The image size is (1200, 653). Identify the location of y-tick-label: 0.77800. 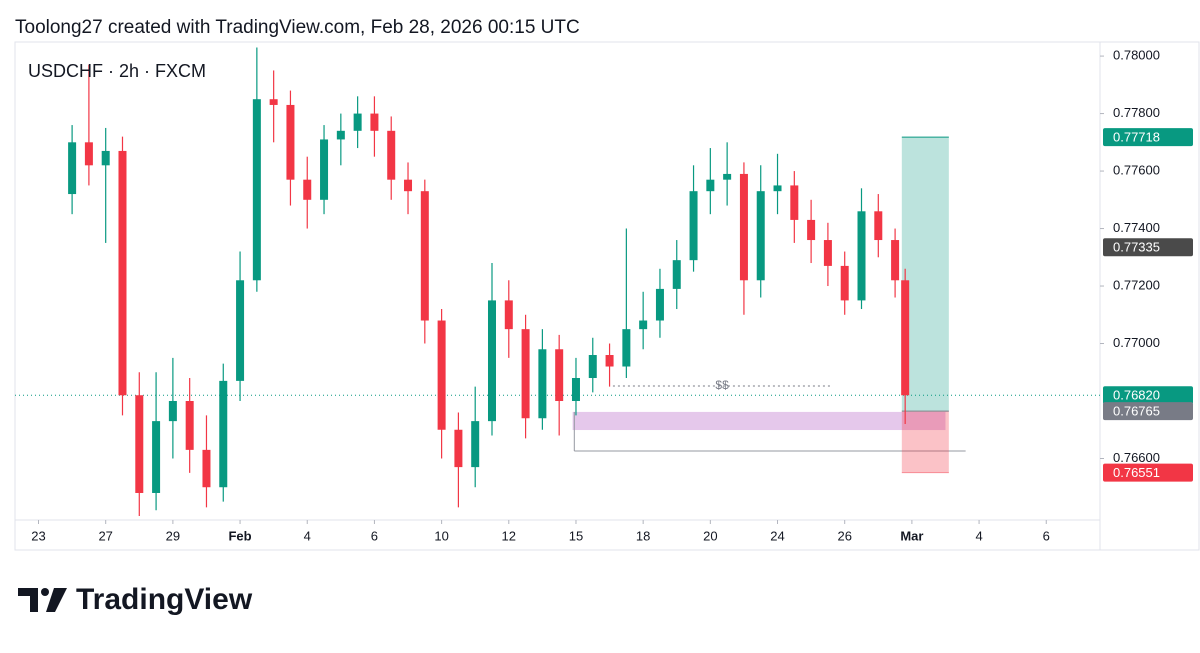
(1136, 112).